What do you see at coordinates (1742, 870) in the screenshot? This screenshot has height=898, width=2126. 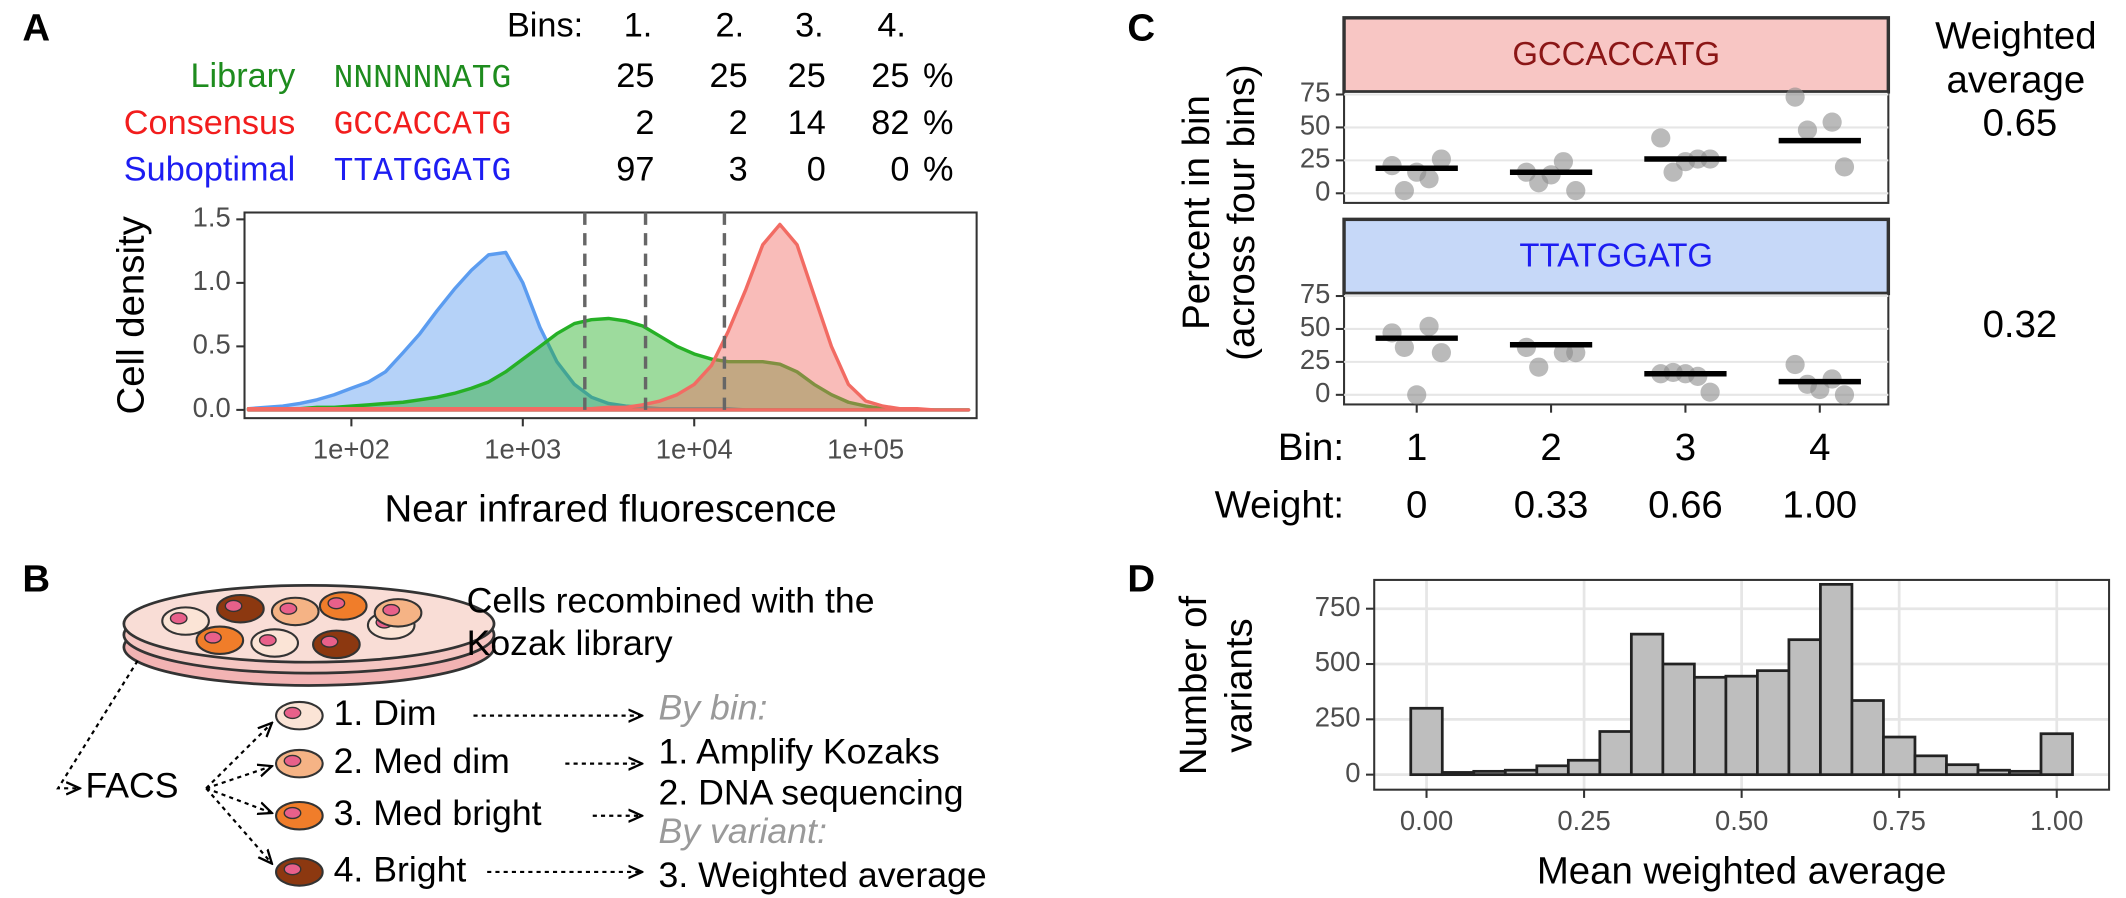 I see `x-axis-label: Mean weighted average` at bounding box center [1742, 870].